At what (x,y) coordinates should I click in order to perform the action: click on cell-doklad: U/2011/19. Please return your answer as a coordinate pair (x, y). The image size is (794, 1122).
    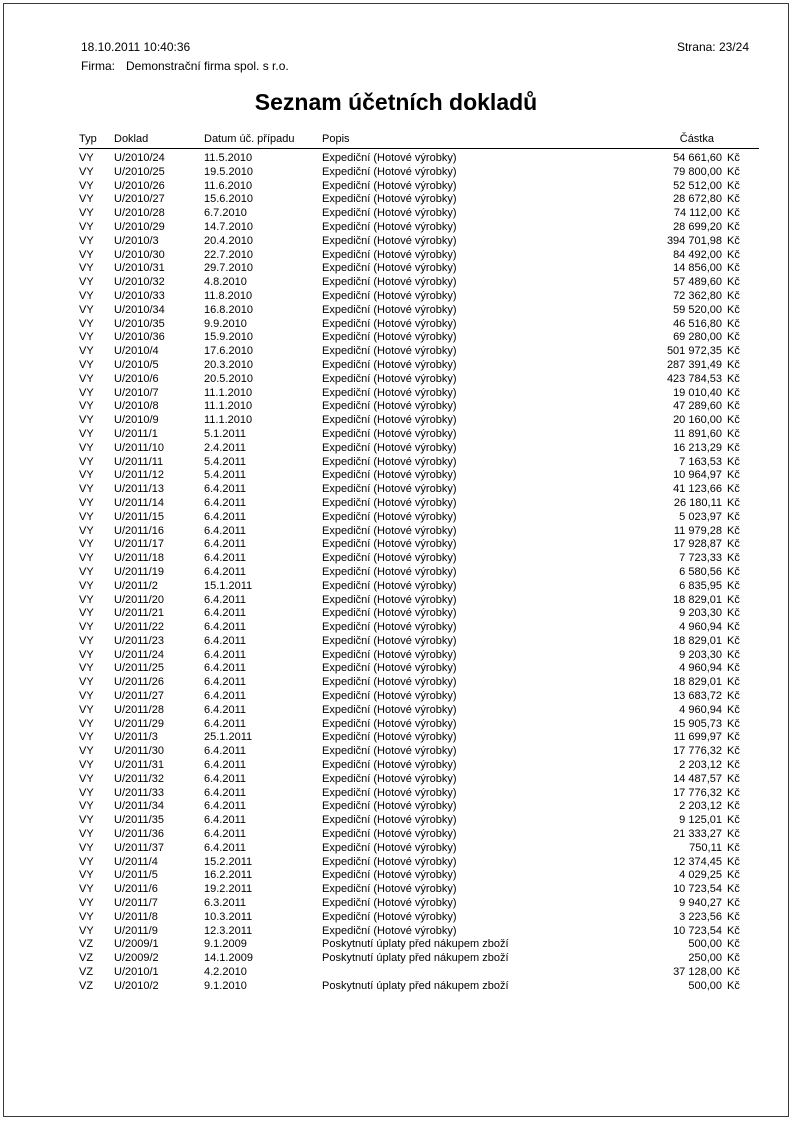
    Looking at the image, I should click on (139, 571).